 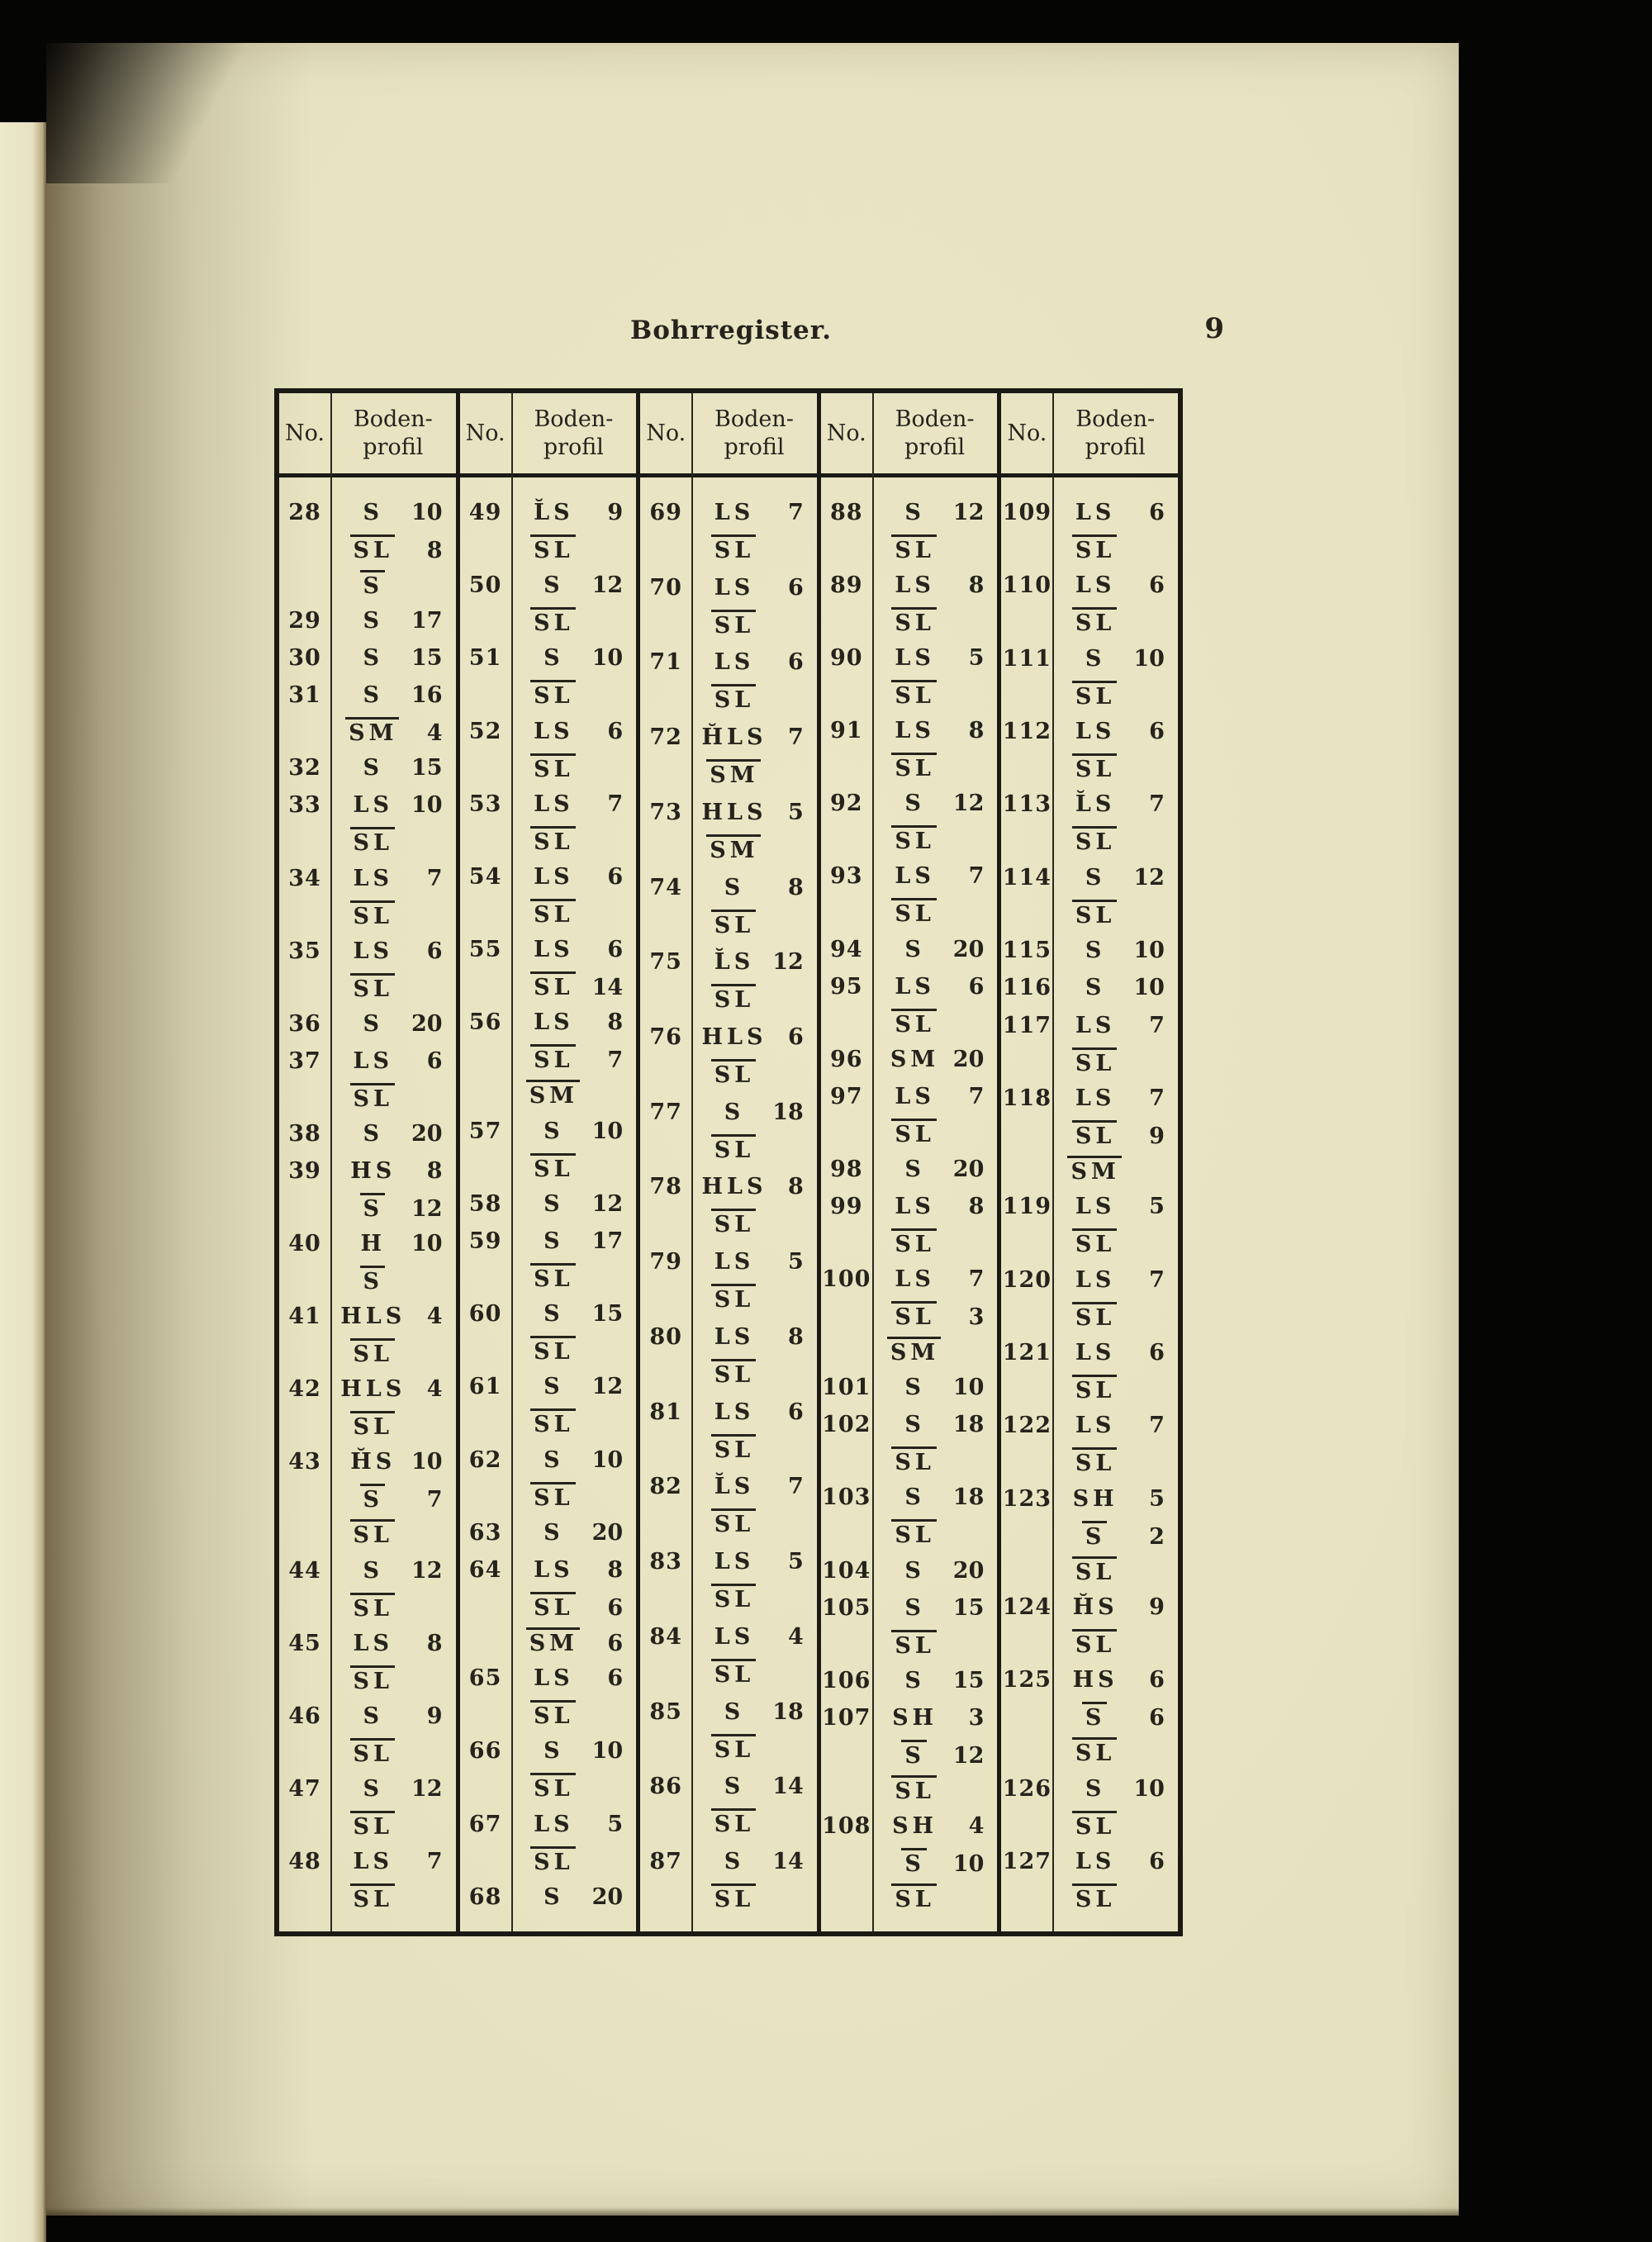 What do you see at coordinates (1089, 533) in the screenshot?
I see `boring-entry: 109 LS 6 SL` at bounding box center [1089, 533].